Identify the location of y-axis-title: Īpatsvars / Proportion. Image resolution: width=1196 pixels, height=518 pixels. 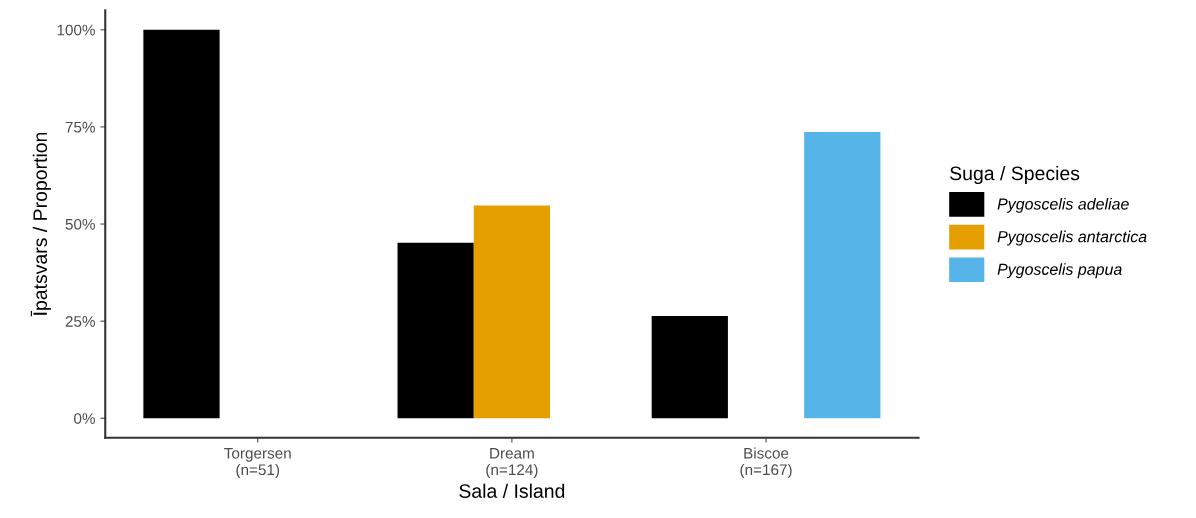
(40, 224).